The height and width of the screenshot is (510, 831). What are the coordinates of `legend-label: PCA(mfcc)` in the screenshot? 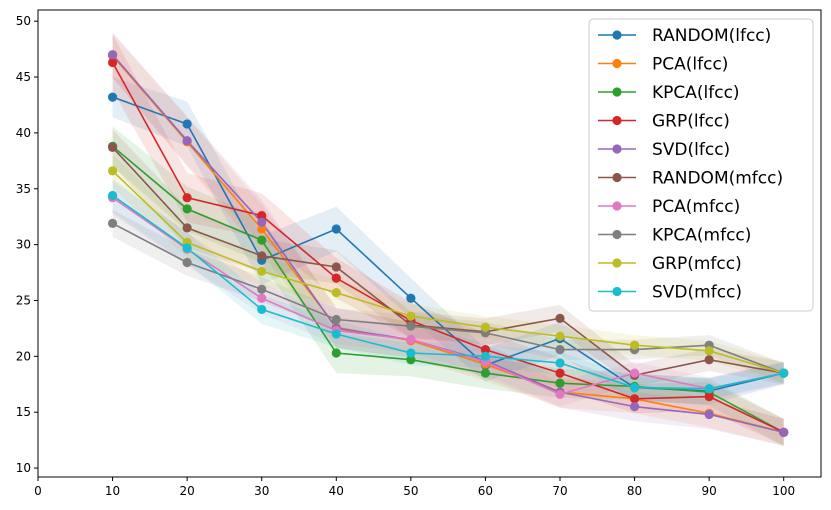 It's located at (696, 207).